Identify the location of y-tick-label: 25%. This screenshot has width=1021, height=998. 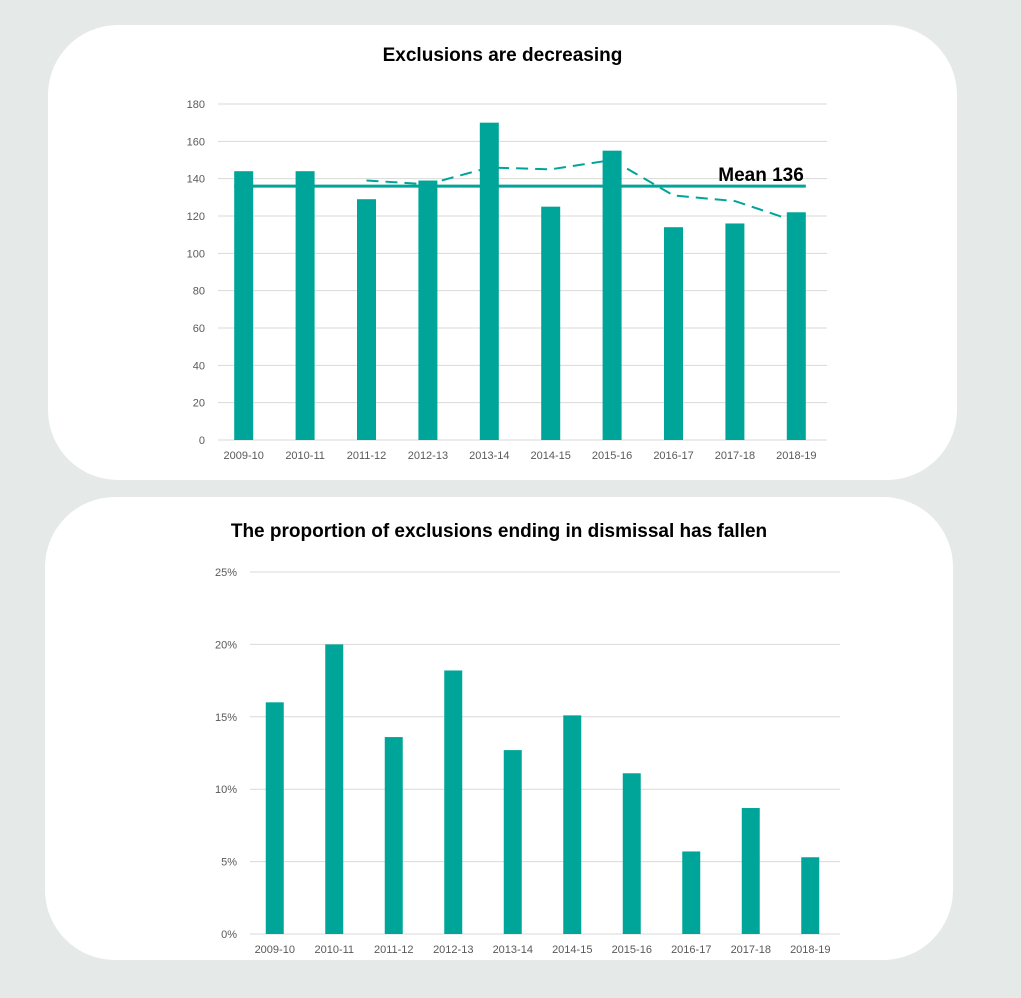
(226, 573).